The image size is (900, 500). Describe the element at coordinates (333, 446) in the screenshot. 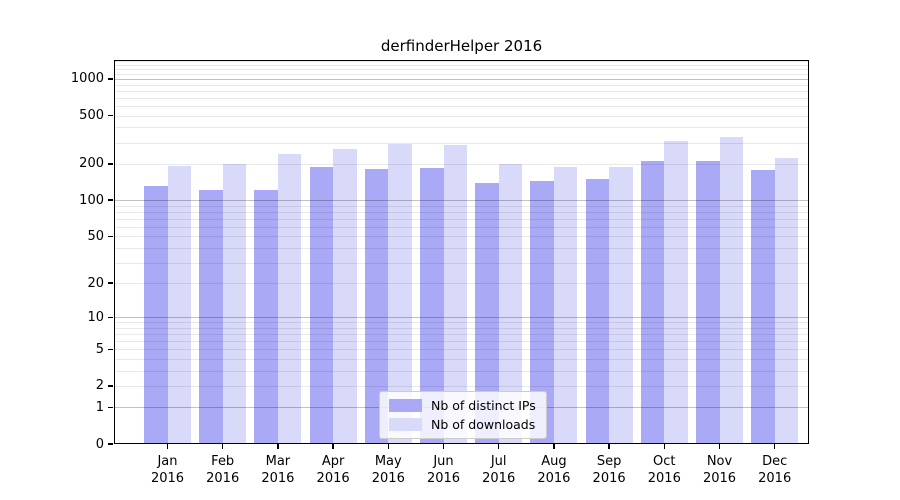

I see `x-tick-apr` at that location.